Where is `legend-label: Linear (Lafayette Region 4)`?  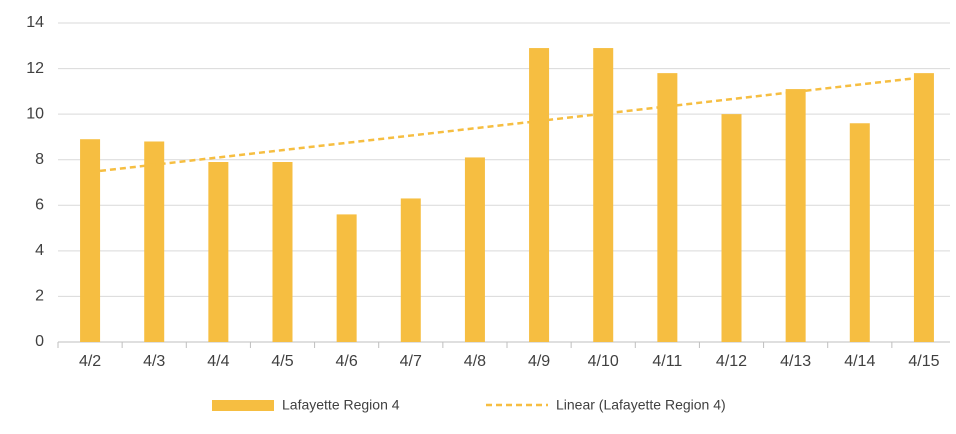 legend-label: Linear (Lafayette Region 4) is located at coordinates (641, 405).